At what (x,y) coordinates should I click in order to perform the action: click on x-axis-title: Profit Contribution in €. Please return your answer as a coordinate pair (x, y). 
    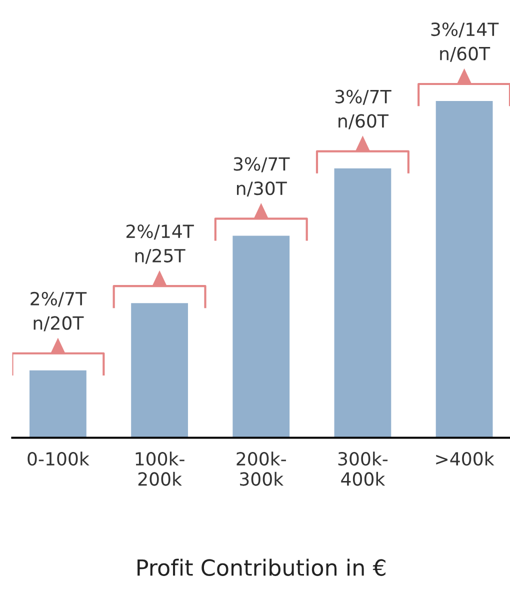
    Looking at the image, I should click on (262, 567).